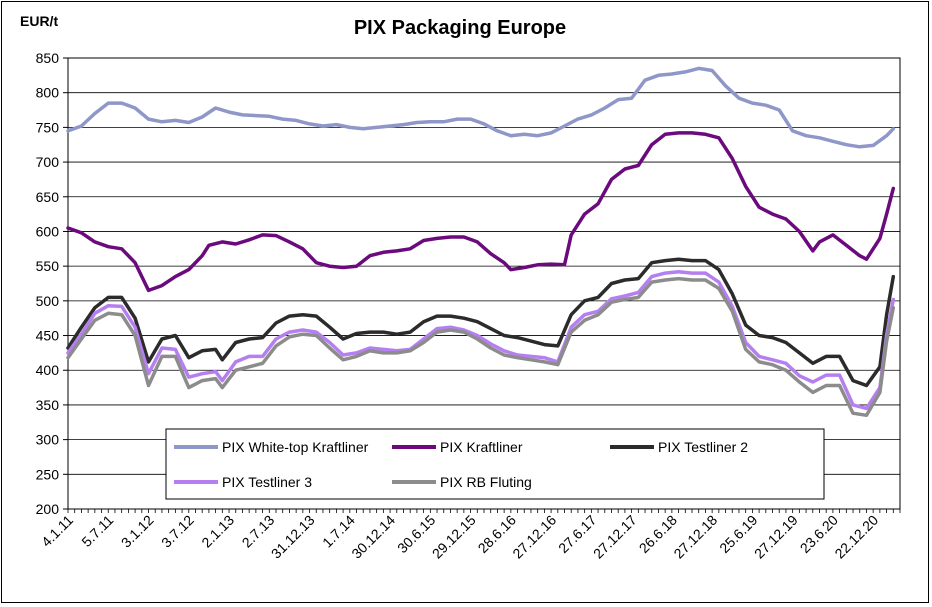 This screenshot has width=932, height=607. I want to click on legend-label-5: PIX RB Fluting, so click(486, 482).